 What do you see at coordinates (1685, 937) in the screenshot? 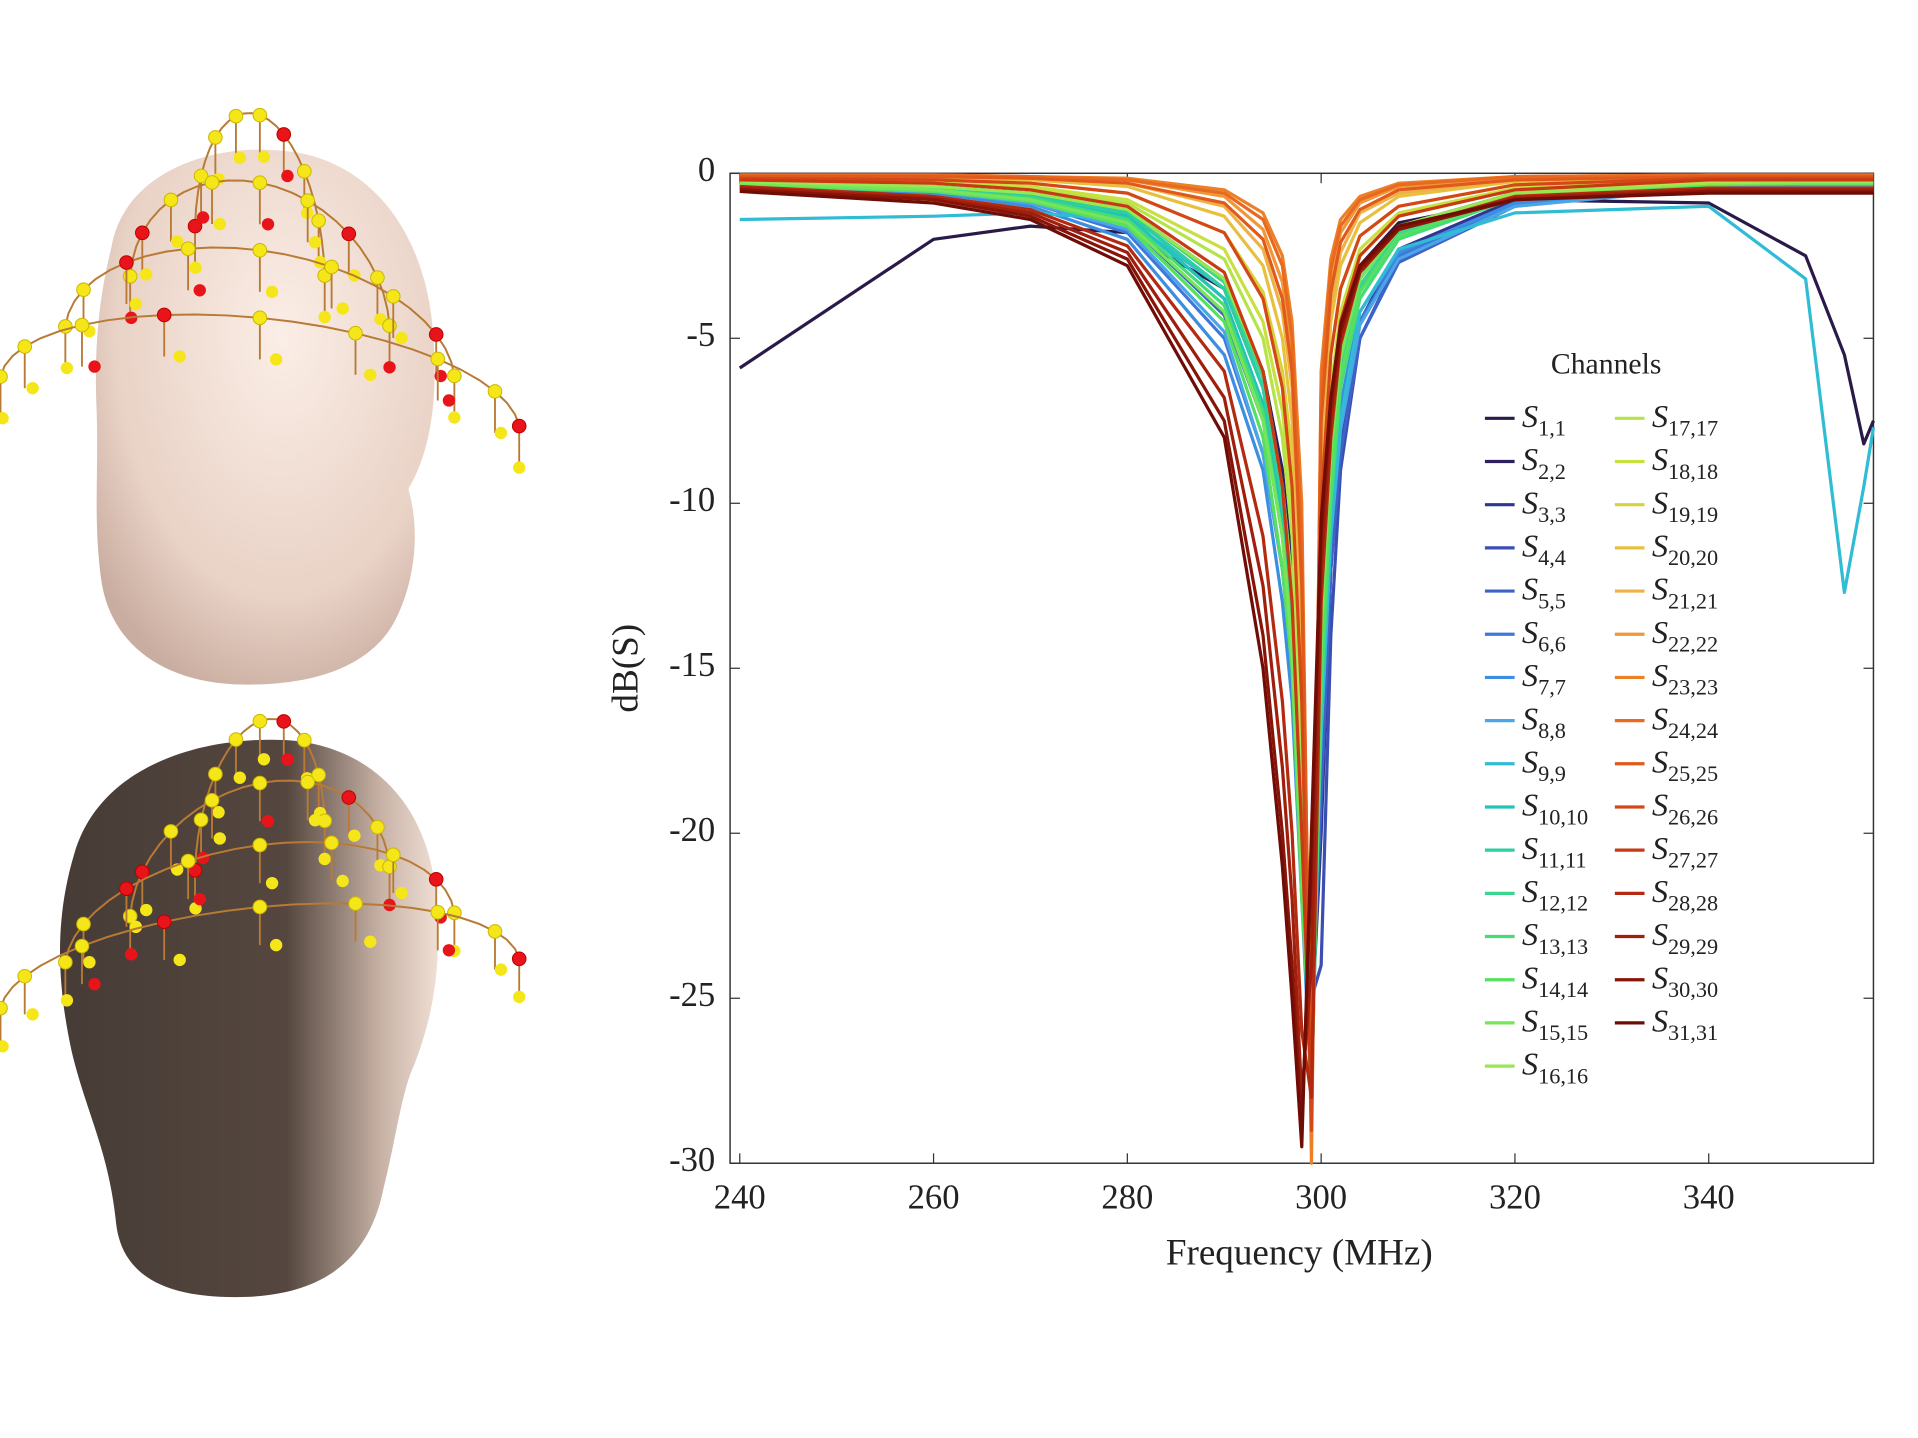
I see `legend-label: S29,29` at bounding box center [1685, 937].